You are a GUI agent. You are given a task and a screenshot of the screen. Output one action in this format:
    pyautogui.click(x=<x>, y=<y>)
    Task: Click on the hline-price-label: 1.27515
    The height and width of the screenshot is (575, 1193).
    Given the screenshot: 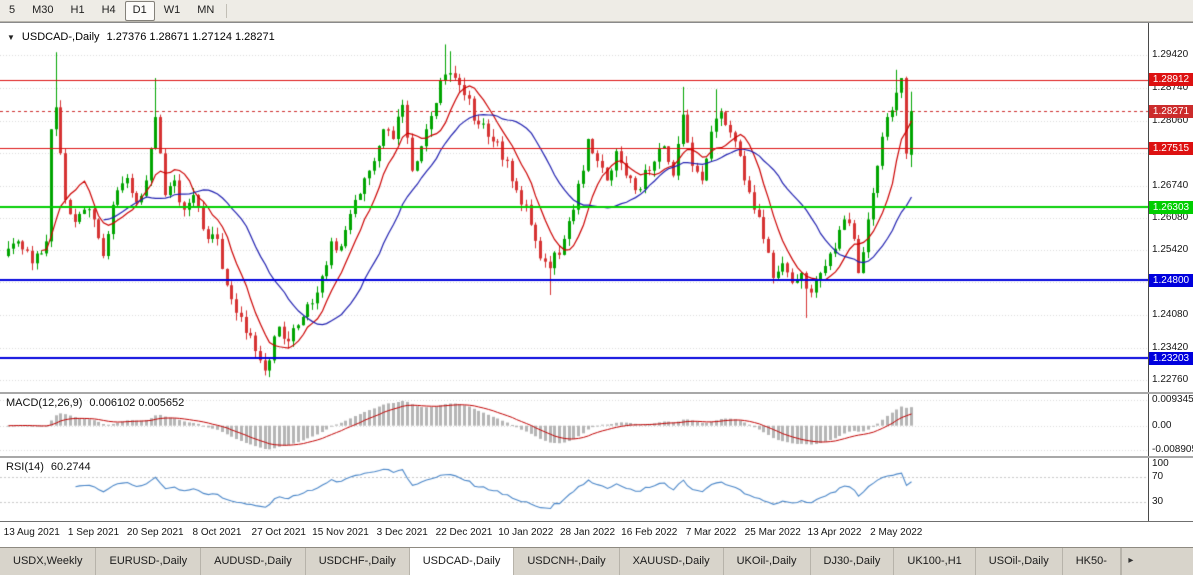 What is the action you would take?
    pyautogui.click(x=1171, y=148)
    